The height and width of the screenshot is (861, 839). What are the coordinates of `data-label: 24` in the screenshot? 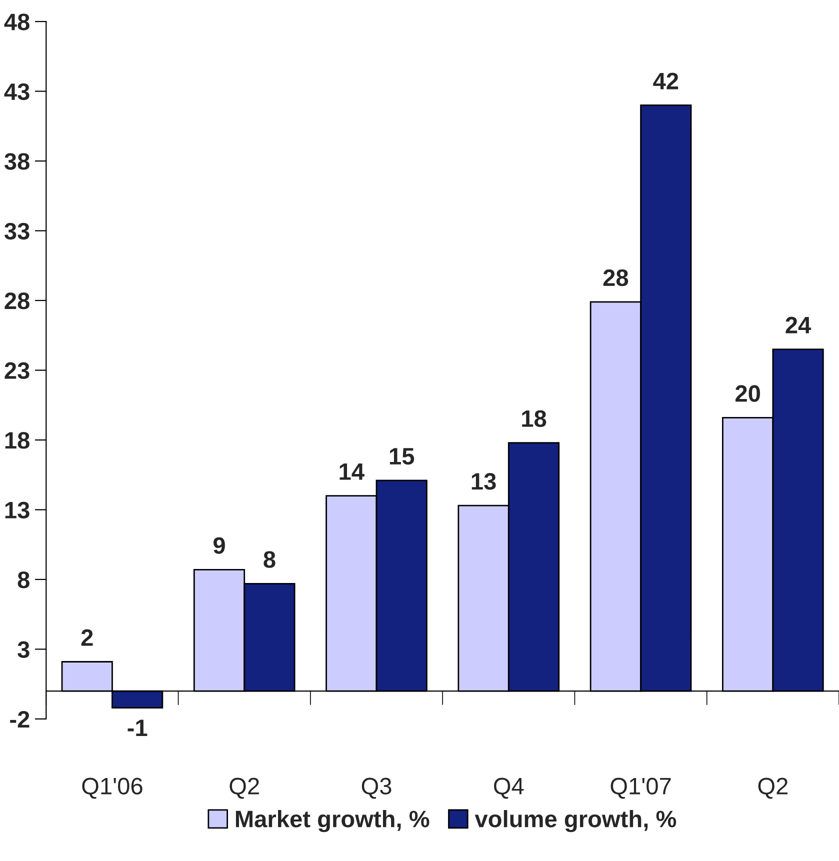 It's located at (799, 325).